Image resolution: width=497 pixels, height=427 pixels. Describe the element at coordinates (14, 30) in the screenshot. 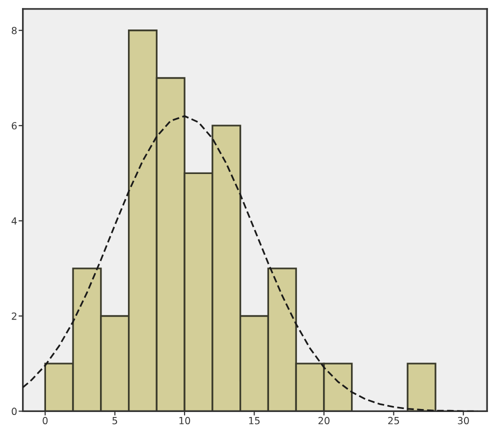

I see `y-tick-label: 8` at that location.